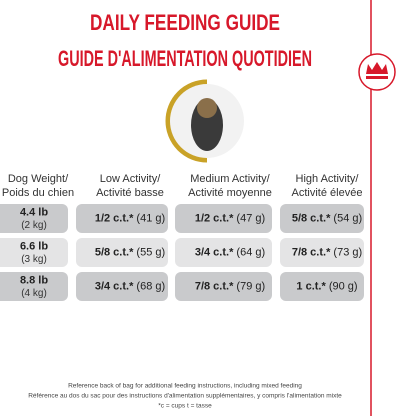 The width and height of the screenshot is (416, 416). What do you see at coordinates (230, 179) in the screenshot?
I see `column-header: Medium Activity/` at bounding box center [230, 179].